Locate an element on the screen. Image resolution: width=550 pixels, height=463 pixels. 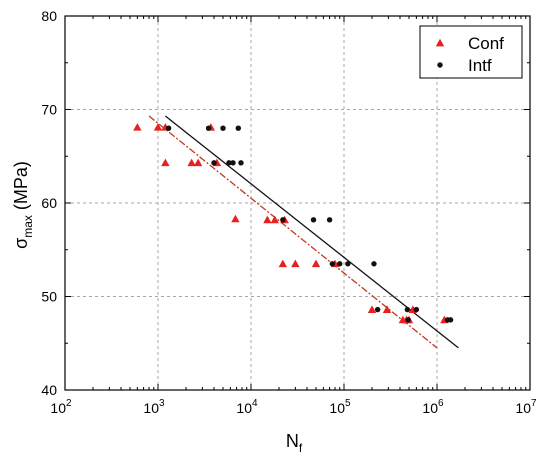
y-axis-label-subscript: max is located at coordinates (28, 226).